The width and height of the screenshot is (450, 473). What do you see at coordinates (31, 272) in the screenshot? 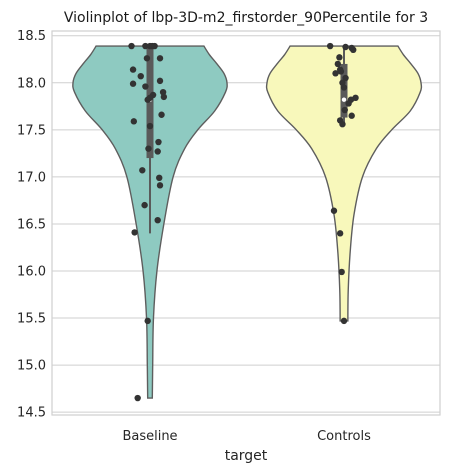
I see `y-tick-label: 16.0` at bounding box center [31, 272].